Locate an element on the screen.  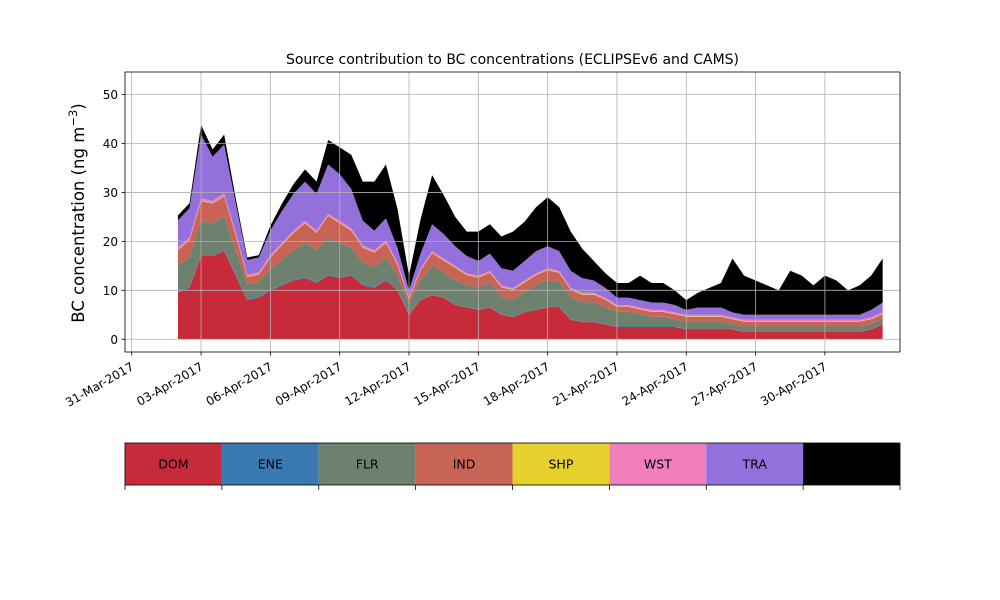
legend-label-ind: IND is located at coordinates (464, 464).